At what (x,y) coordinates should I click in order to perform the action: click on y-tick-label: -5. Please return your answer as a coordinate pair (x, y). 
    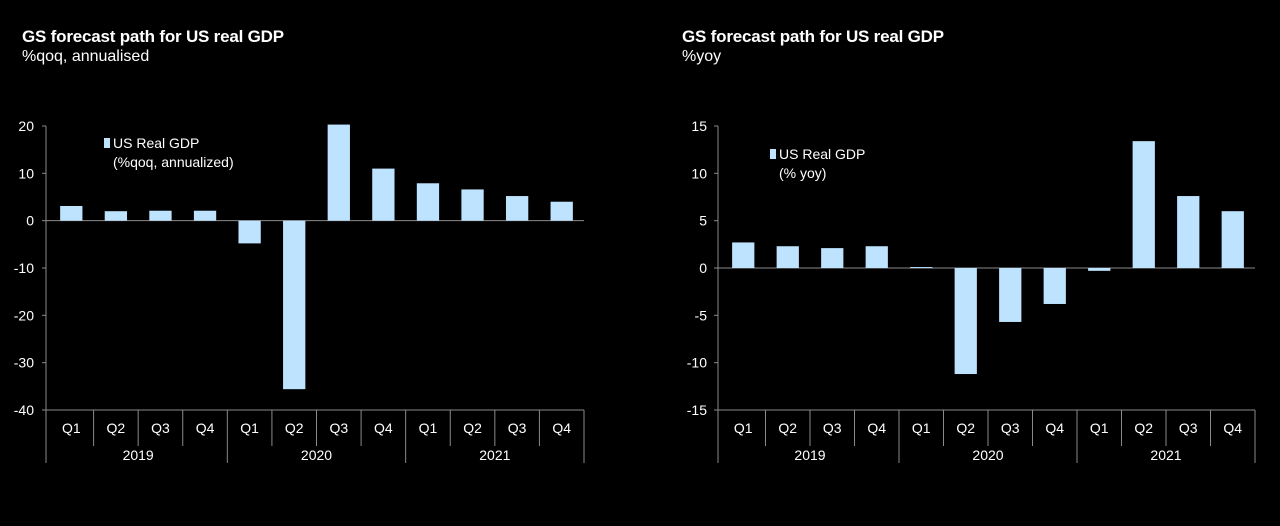
    Looking at the image, I should click on (701, 315).